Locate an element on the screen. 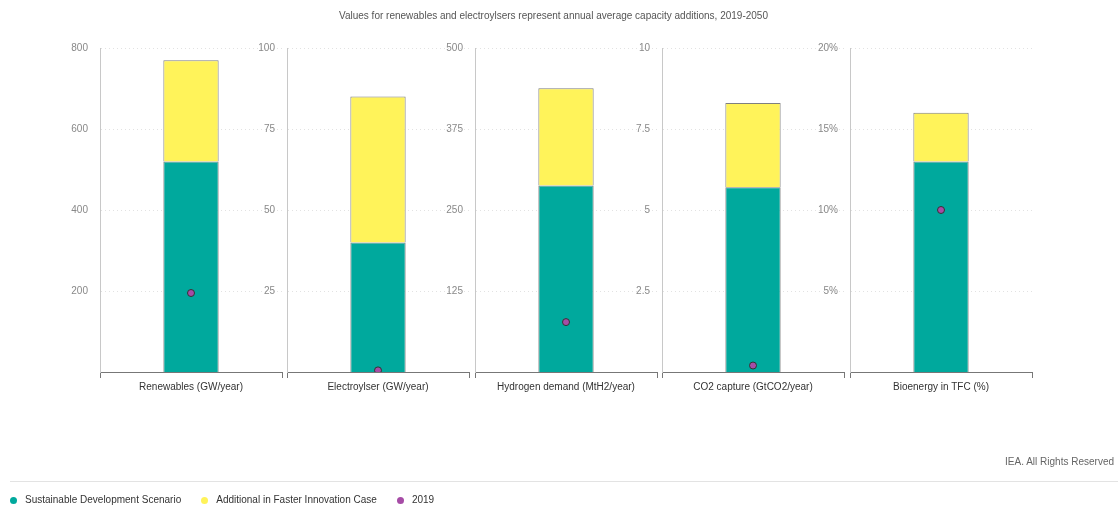 The image size is (1118, 506). x-tick-label: Hydrogen demand (MtH2/year) is located at coordinates (565, 386).